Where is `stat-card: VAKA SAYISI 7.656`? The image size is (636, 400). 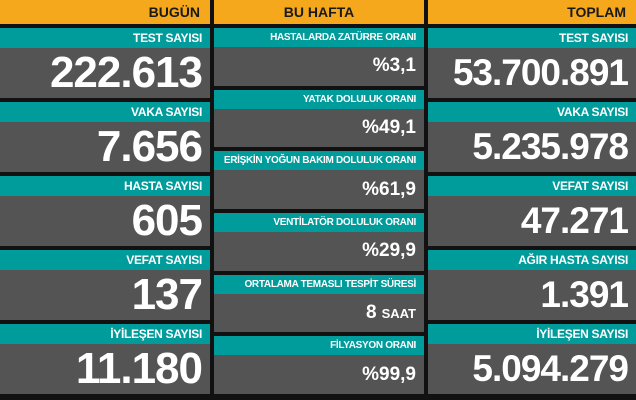
stat-card: VAKA SAYISI 7.656 is located at coordinates (105, 137).